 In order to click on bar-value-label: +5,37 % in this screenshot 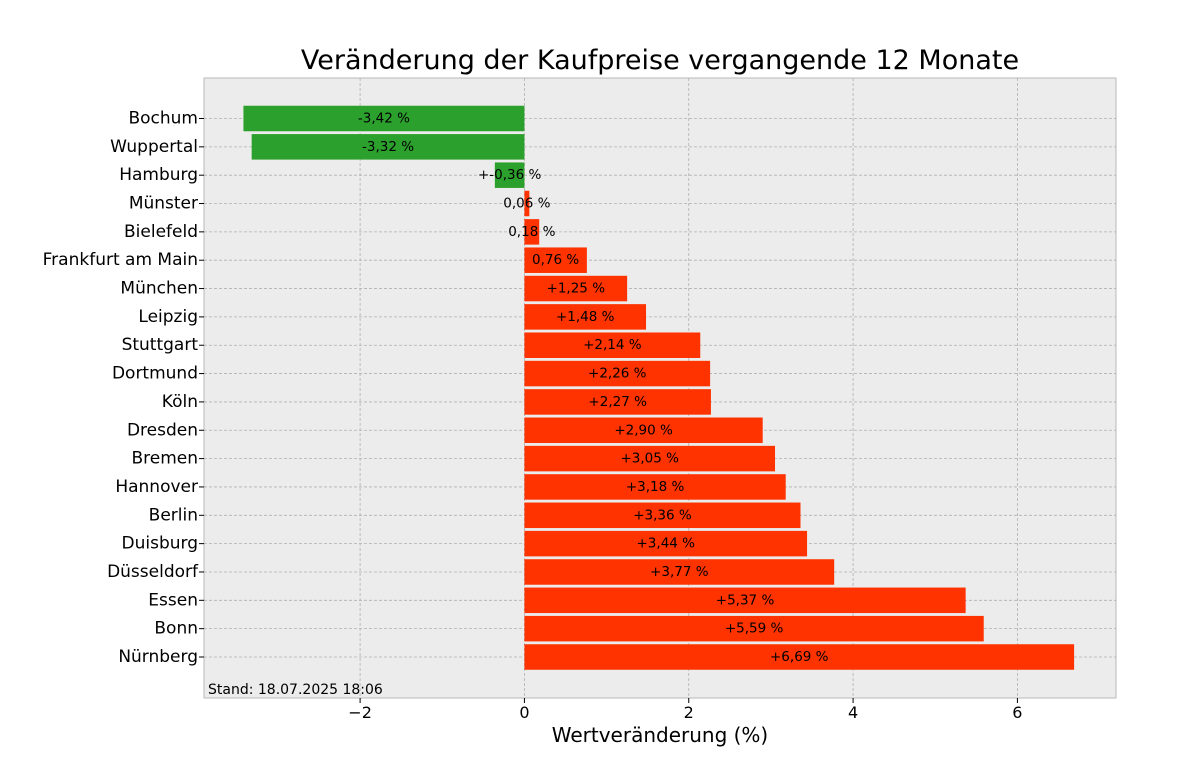, I will do `click(745, 600)`.